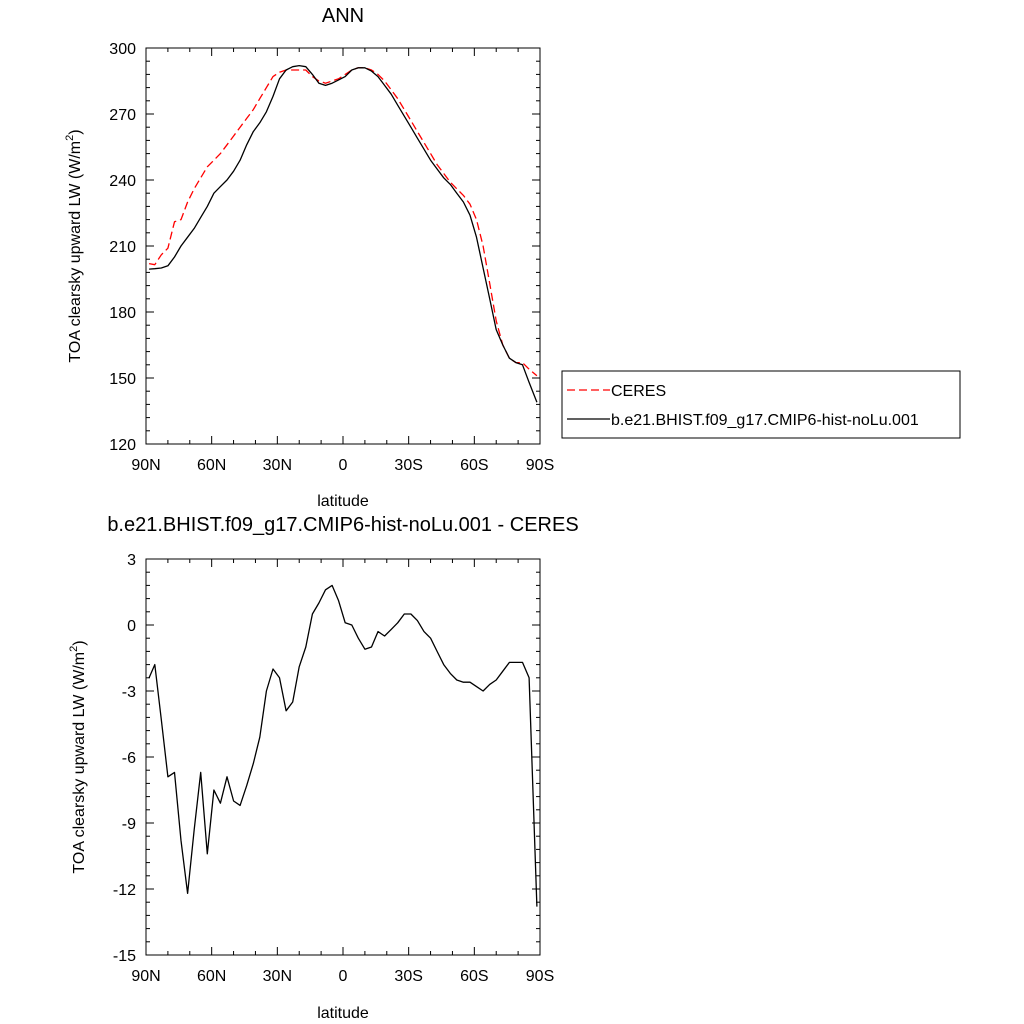 This screenshot has width=1024, height=1024. I want to click on y-tick-label: 150, so click(122, 379).